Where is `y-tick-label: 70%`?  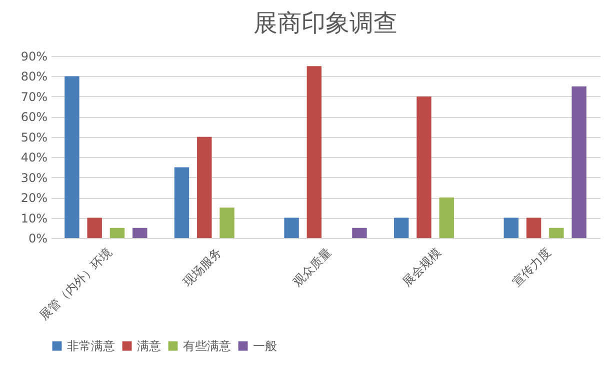
y-tick-label: 70% is located at coordinates (34, 97).